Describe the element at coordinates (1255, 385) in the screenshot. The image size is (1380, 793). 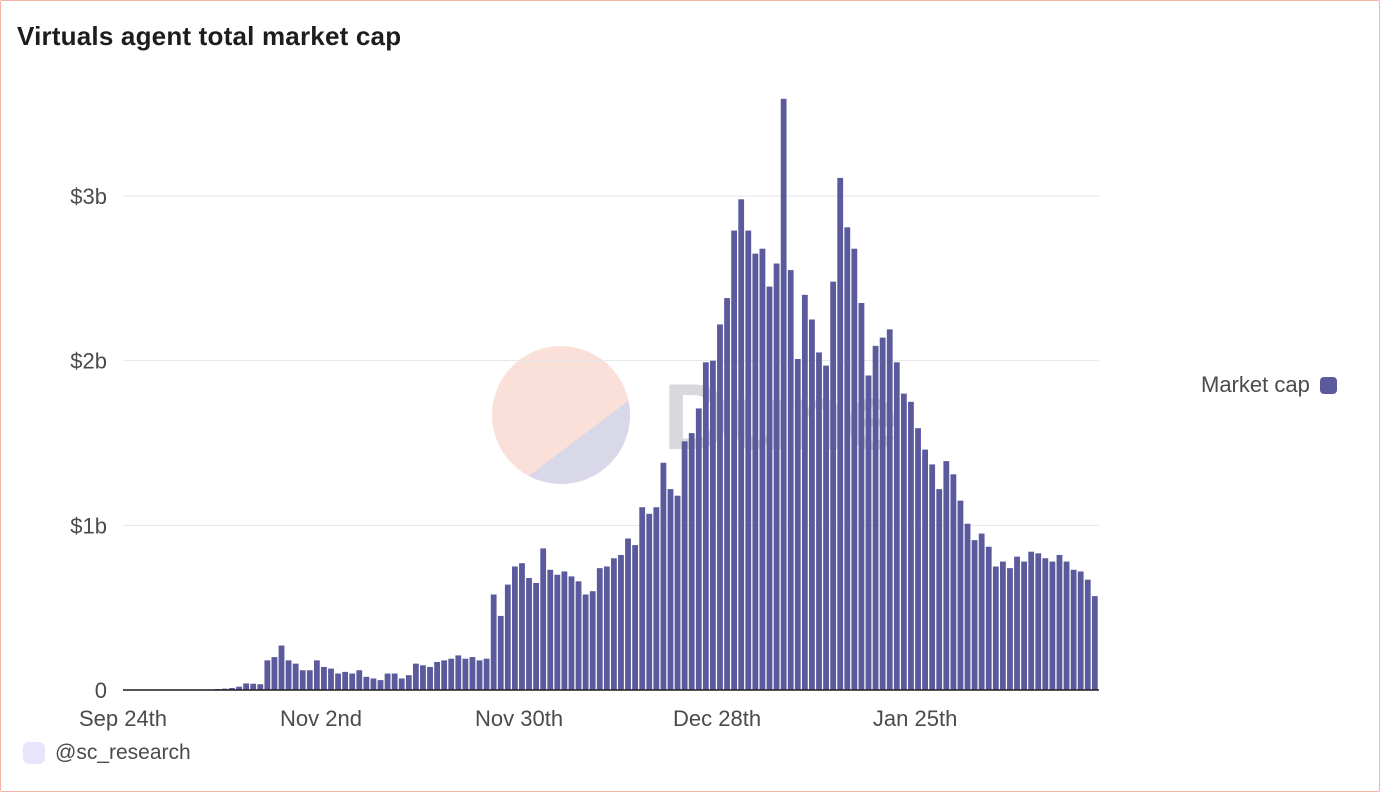
I see `legend-label: Market cap` at that location.